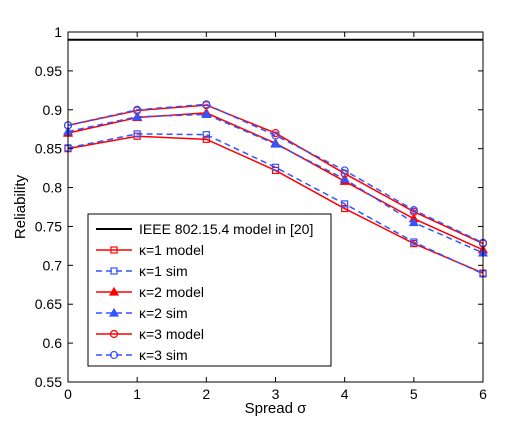 The height and width of the screenshot is (429, 531). Describe the element at coordinates (20, 206) in the screenshot. I see `y-axis-label: Reliability` at that location.